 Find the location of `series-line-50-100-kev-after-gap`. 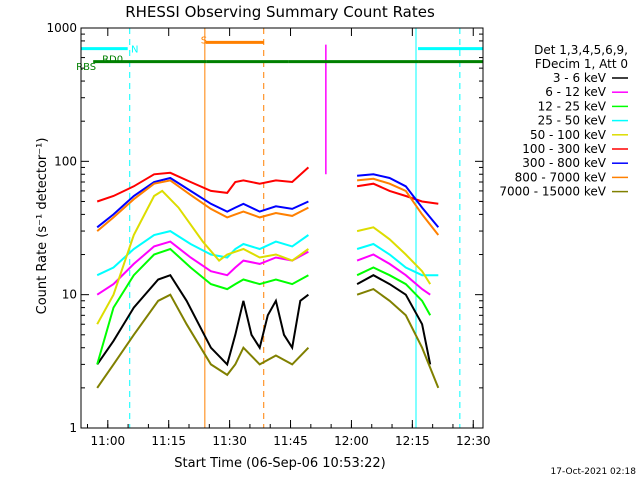

series-line-50-100-kev-after-gap is located at coordinates (394, 255).